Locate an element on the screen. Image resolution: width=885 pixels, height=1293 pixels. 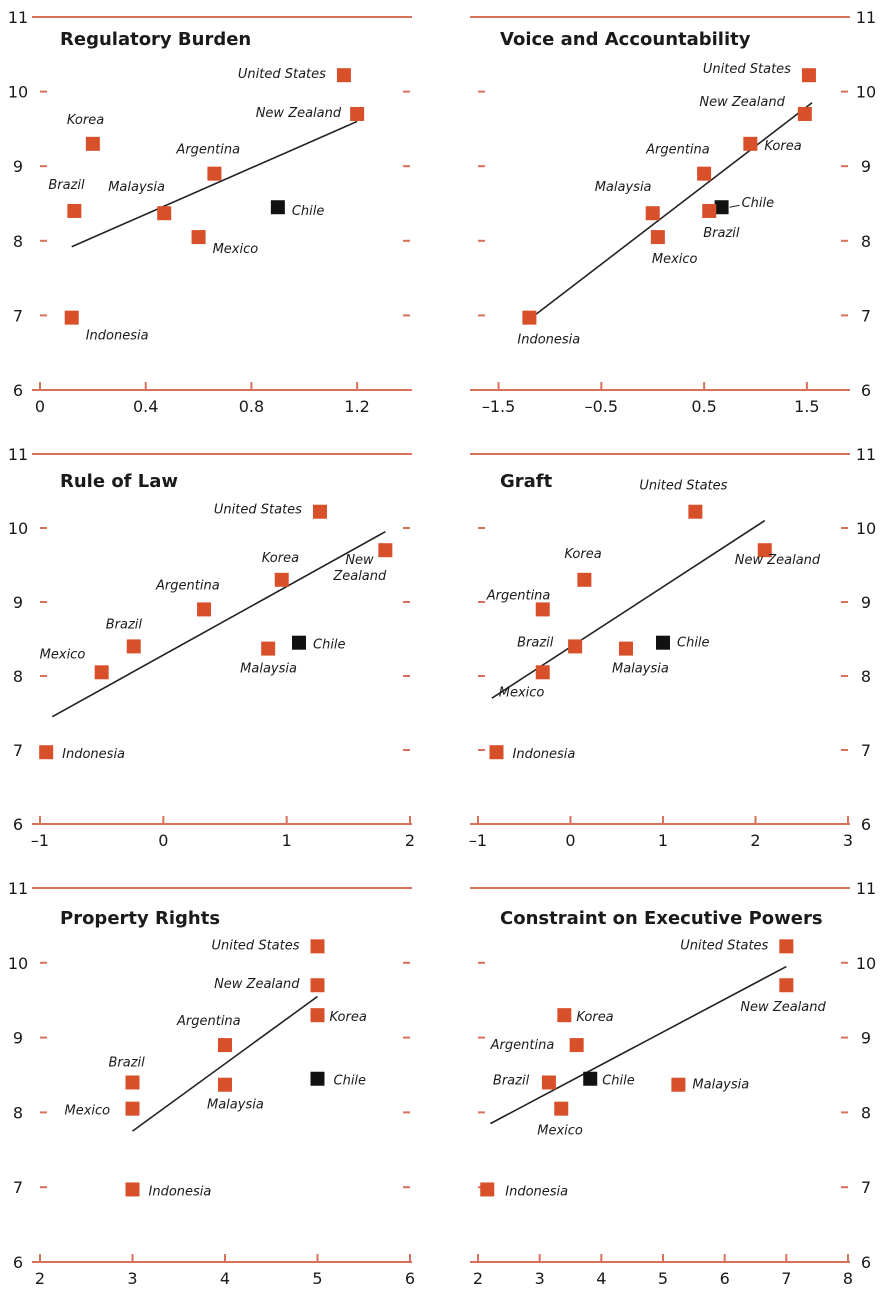
panel-5-point-label-brazil: Brazil is located at coordinates (127, 1062).